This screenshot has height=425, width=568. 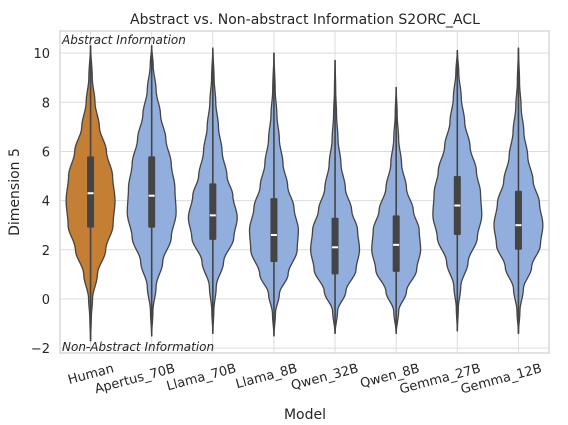 I want to click on abstract-information-annotation: Abstract Information, so click(x=123, y=40).